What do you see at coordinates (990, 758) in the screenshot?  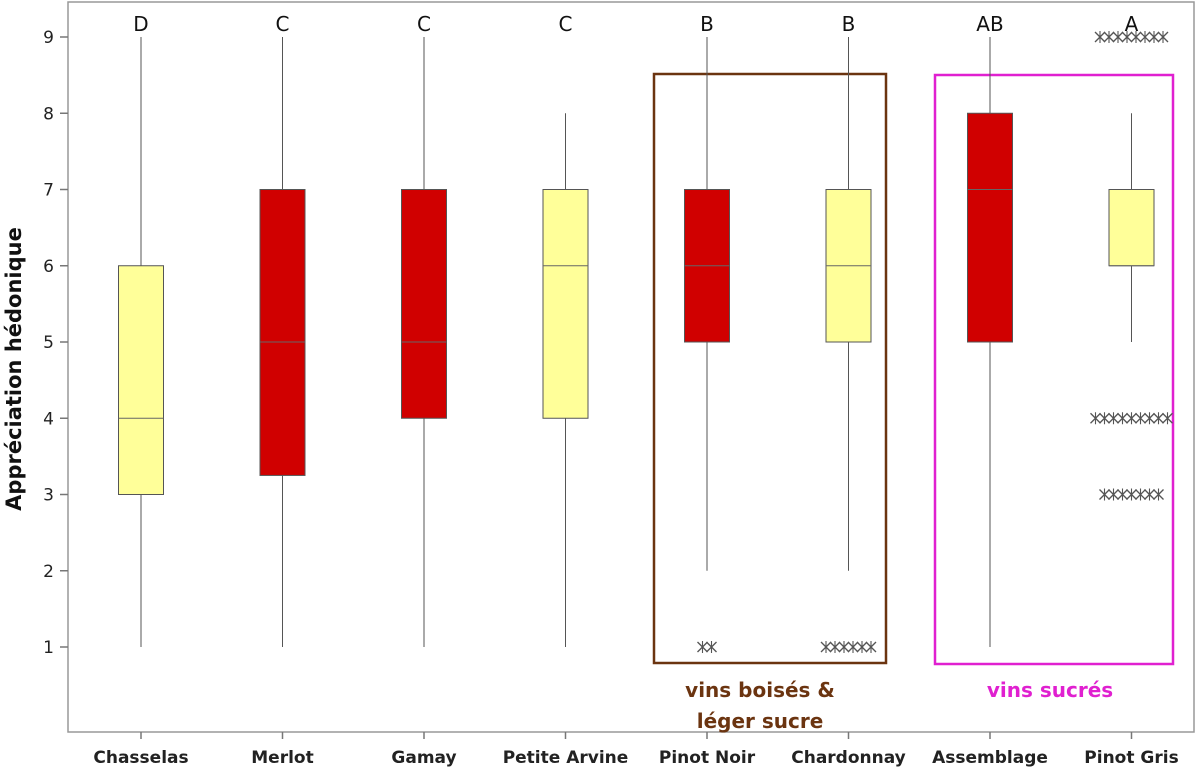 I see `x-tick-label: Assemblage` at bounding box center [990, 758].